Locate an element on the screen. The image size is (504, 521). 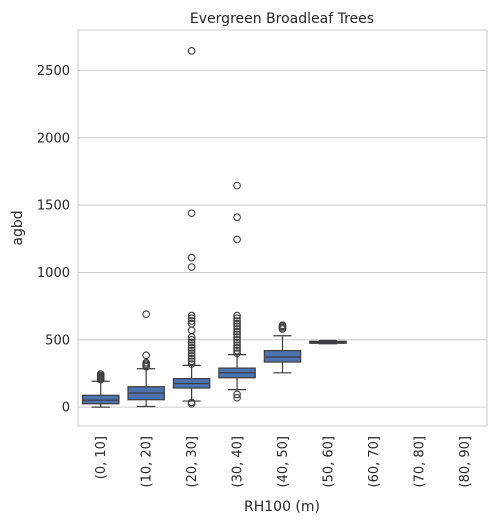
x-tick-label-5: (40, 50] is located at coordinates (283, 462).